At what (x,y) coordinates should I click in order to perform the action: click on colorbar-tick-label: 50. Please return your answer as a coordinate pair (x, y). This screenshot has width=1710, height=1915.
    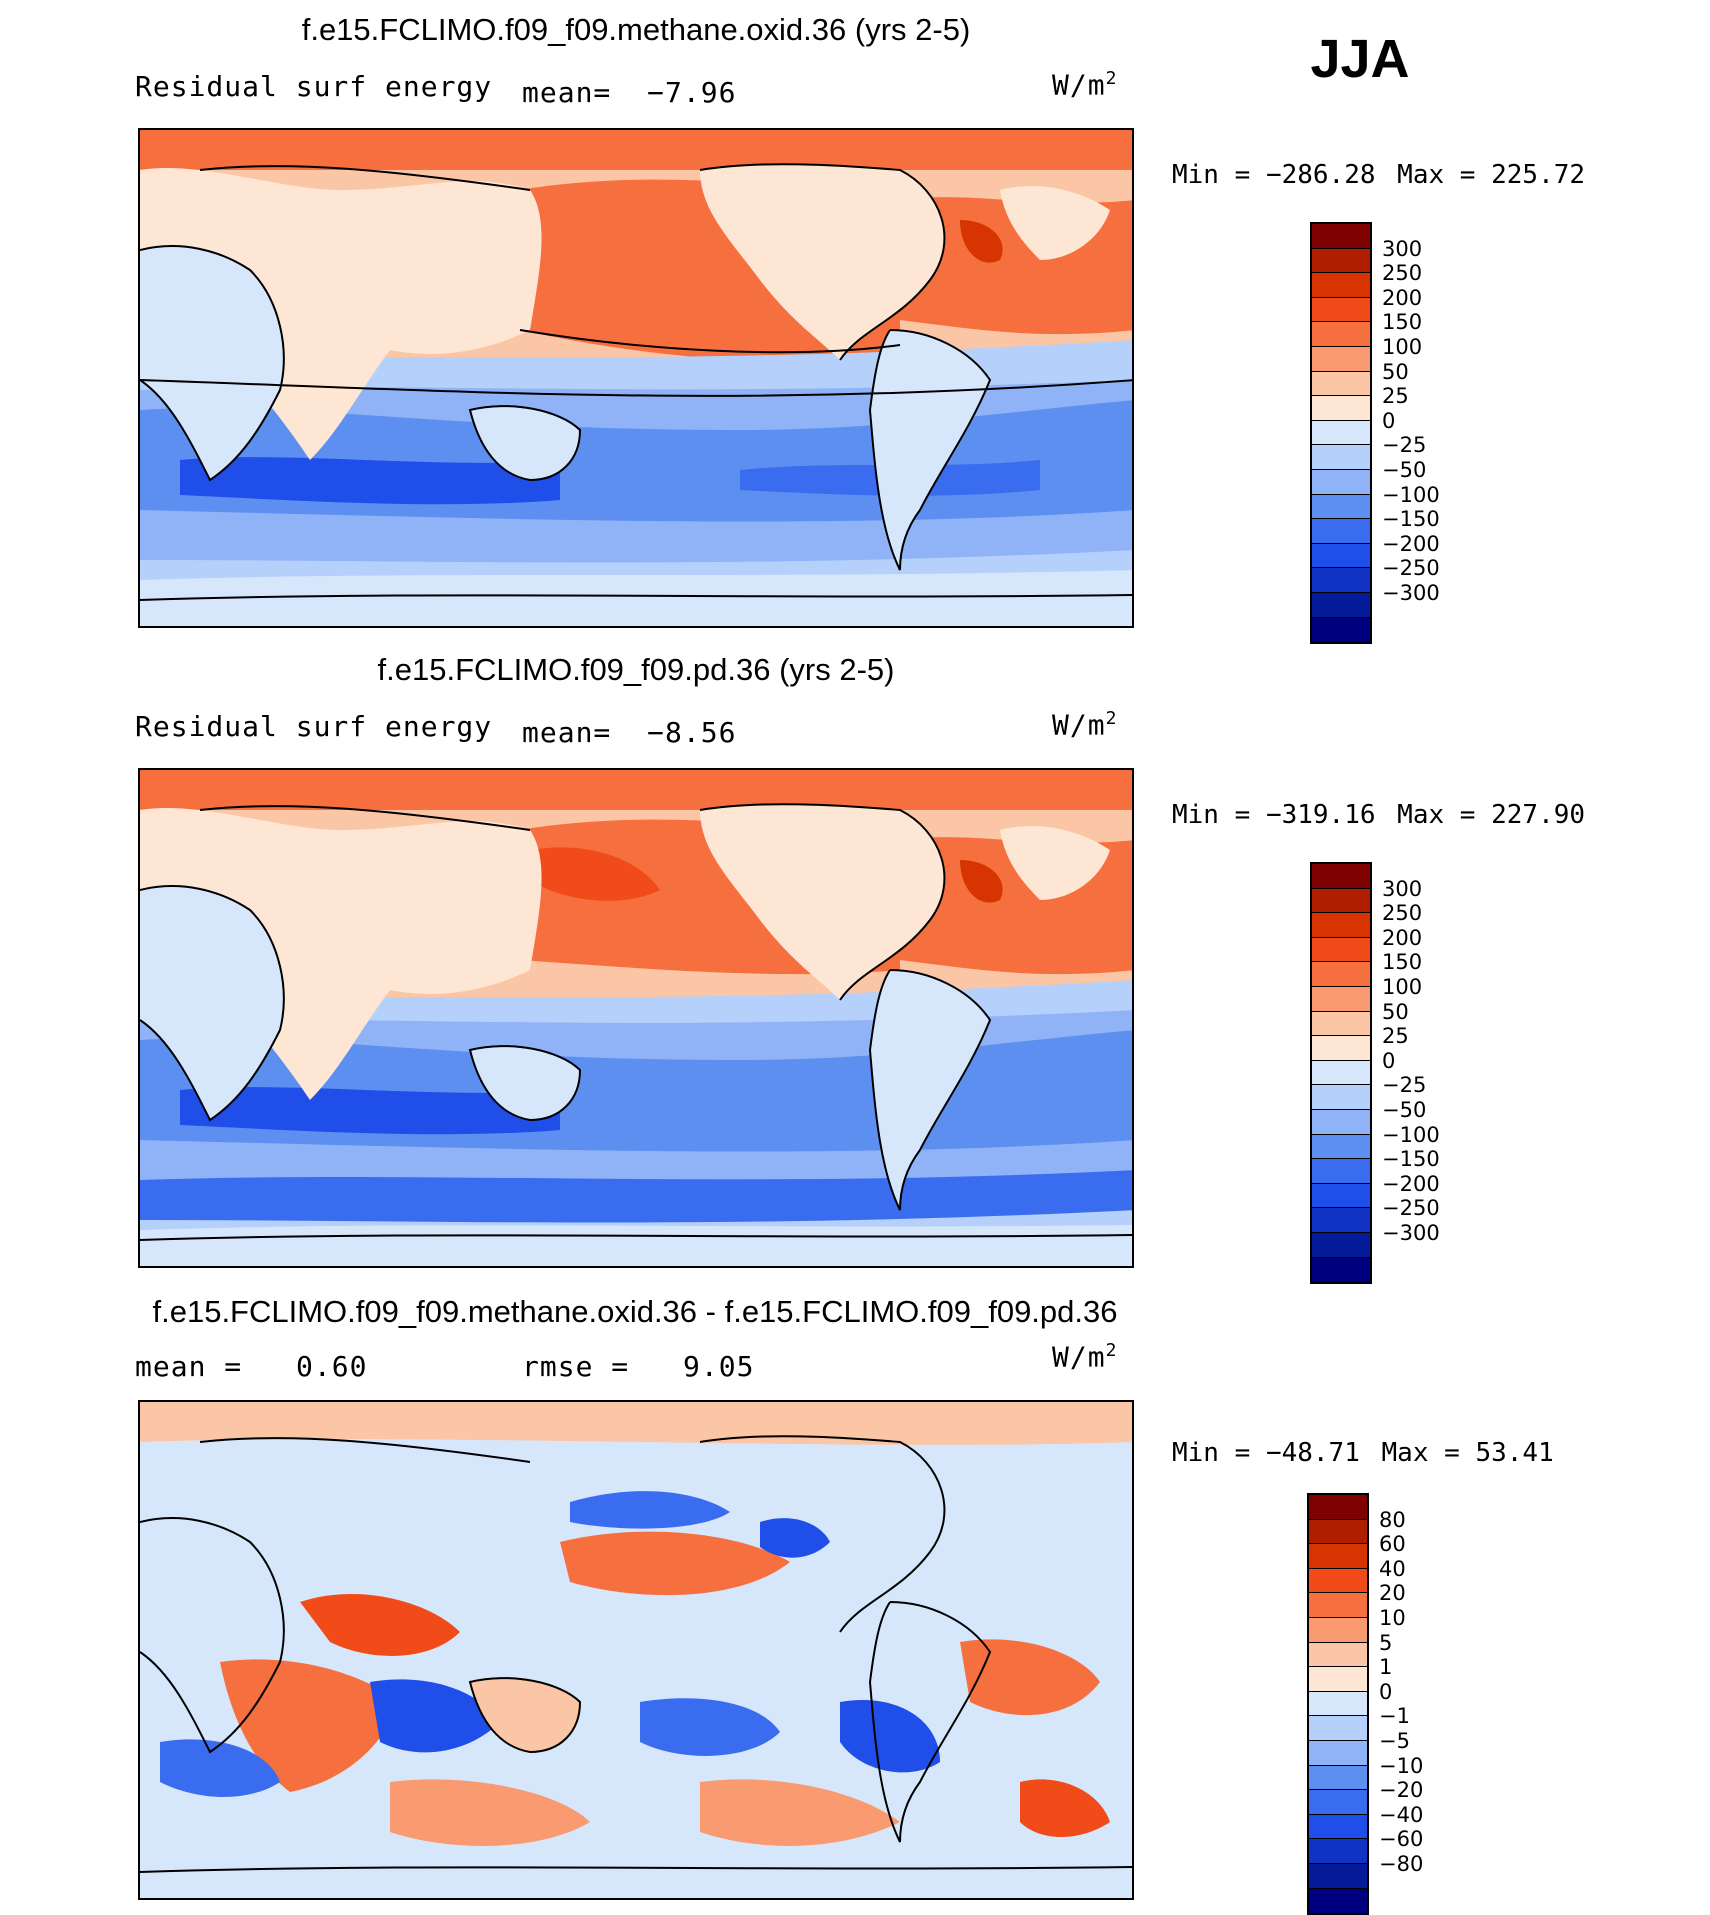
    Looking at the image, I should click on (1395, 1011).